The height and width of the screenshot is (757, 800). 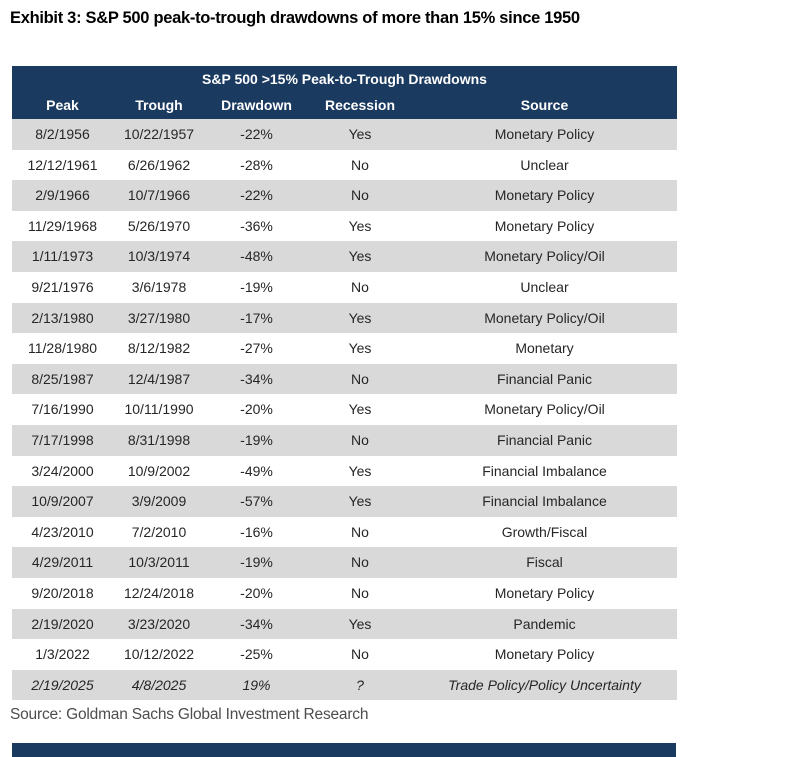 What do you see at coordinates (62, 531) in the screenshot?
I see `cell-peak: 4/23/2010` at bounding box center [62, 531].